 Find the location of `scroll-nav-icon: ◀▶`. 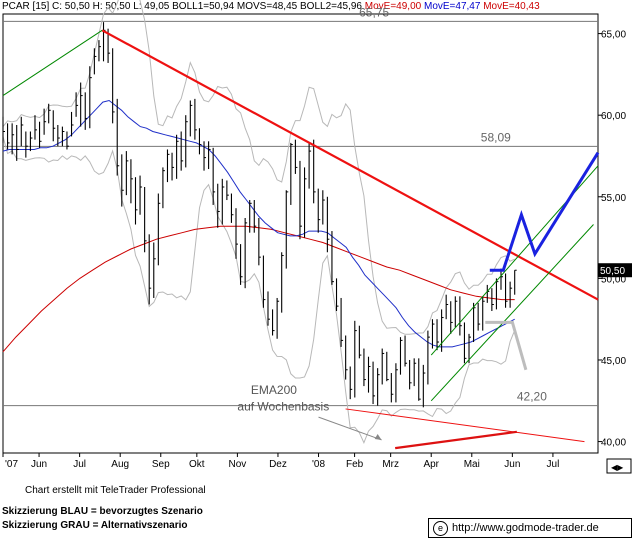

scroll-nav-icon: ◀▶ is located at coordinates (617, 467).